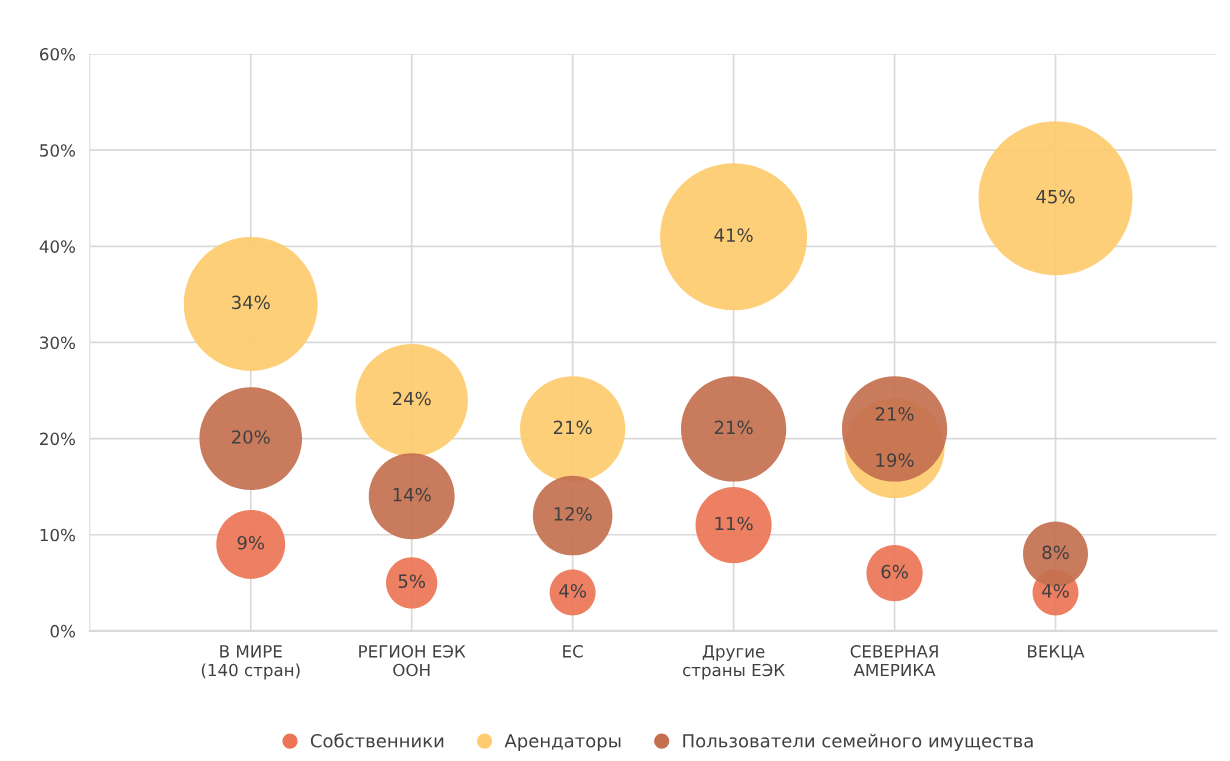 The height and width of the screenshot is (761, 1230). I want to click on x-tick-label: ВЕКЦА, so click(1056, 653).